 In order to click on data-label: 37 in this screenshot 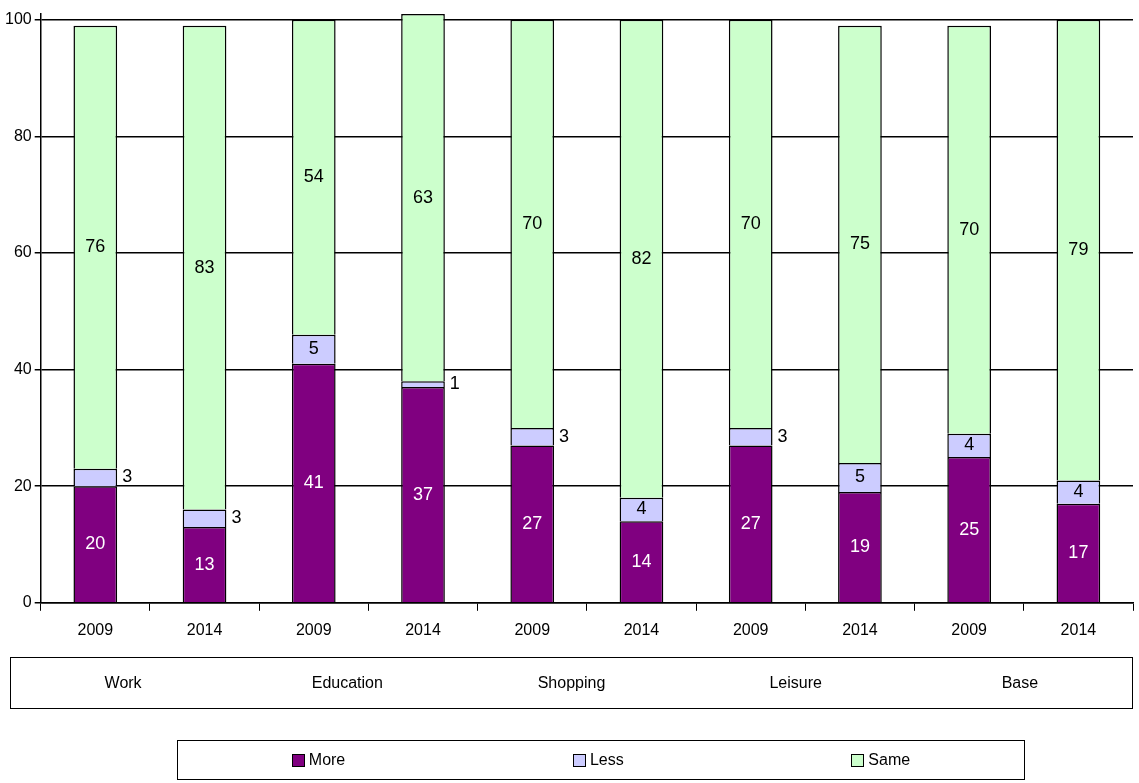, I will do `click(423, 493)`.